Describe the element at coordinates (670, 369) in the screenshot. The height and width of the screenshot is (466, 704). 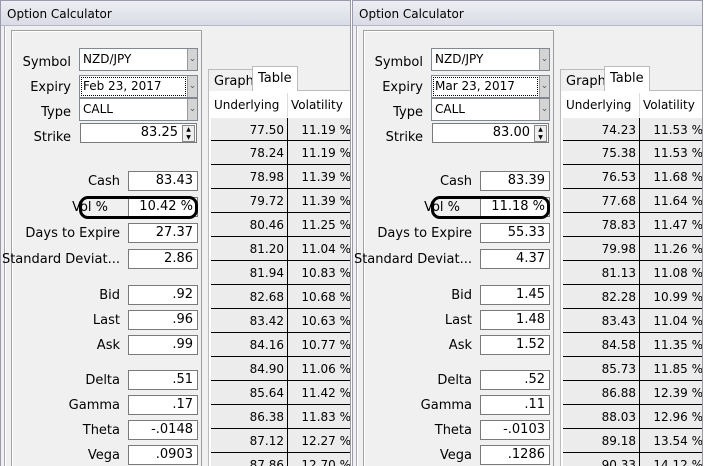
I see `volatility-cell: 11.85 %` at that location.